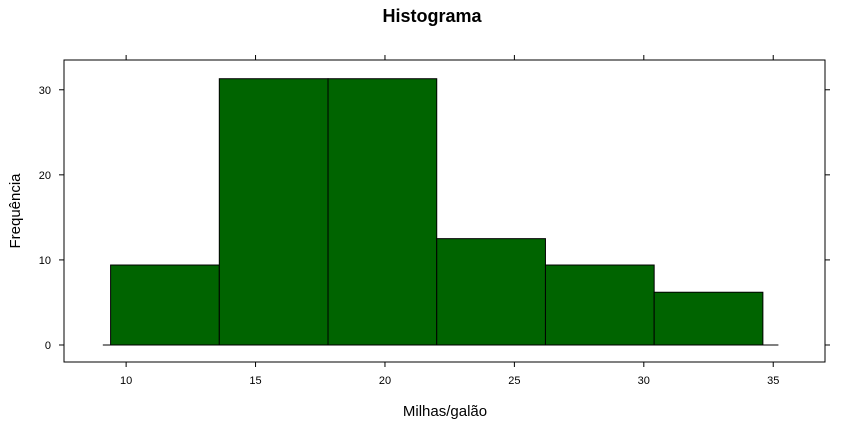 This screenshot has height=432, width=864. Describe the element at coordinates (432, 16) in the screenshot. I see `chart-title: Histograma` at that location.